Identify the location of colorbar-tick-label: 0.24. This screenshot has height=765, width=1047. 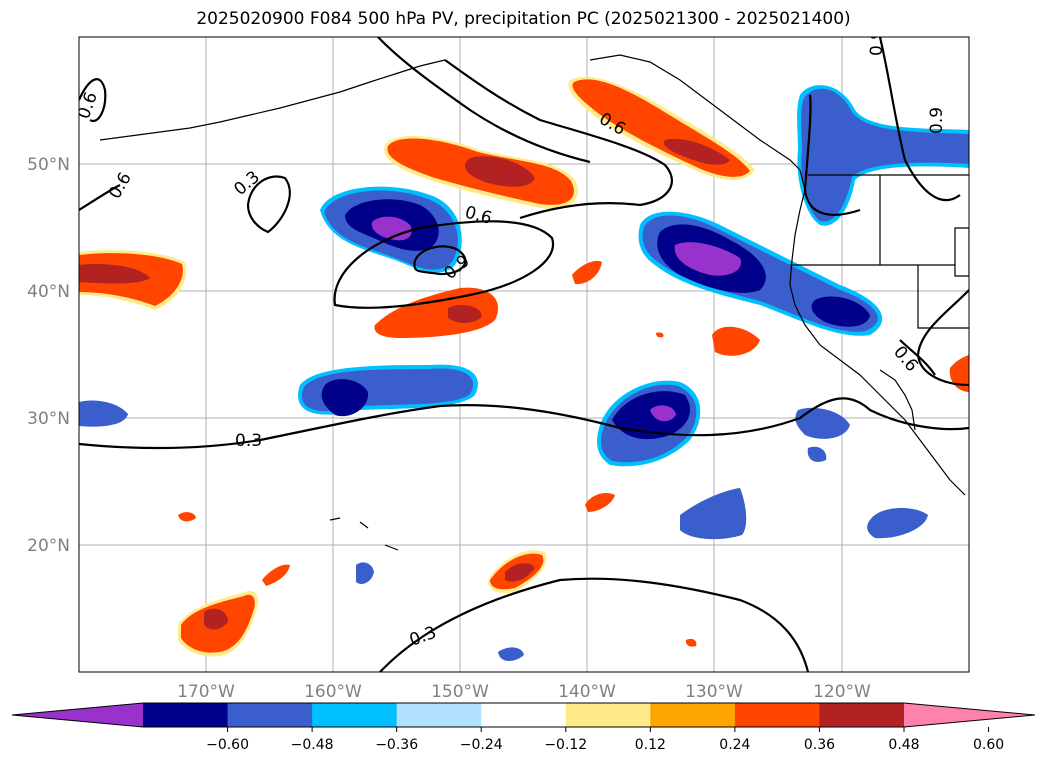
(734, 745).